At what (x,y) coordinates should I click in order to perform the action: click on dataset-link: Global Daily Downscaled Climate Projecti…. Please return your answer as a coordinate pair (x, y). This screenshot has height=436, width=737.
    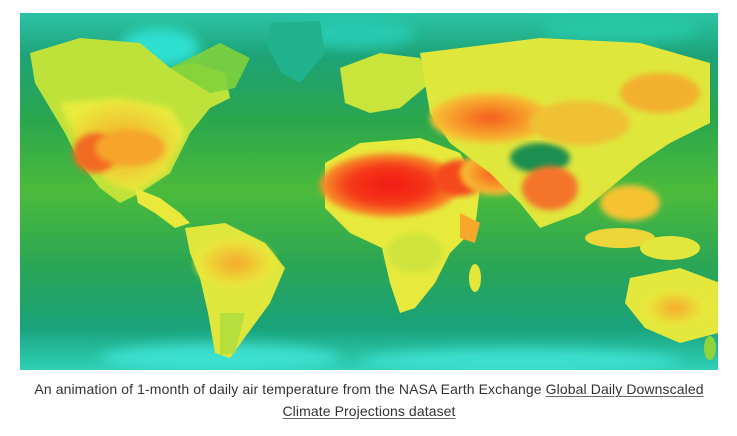
    Looking at the image, I should click on (493, 400).